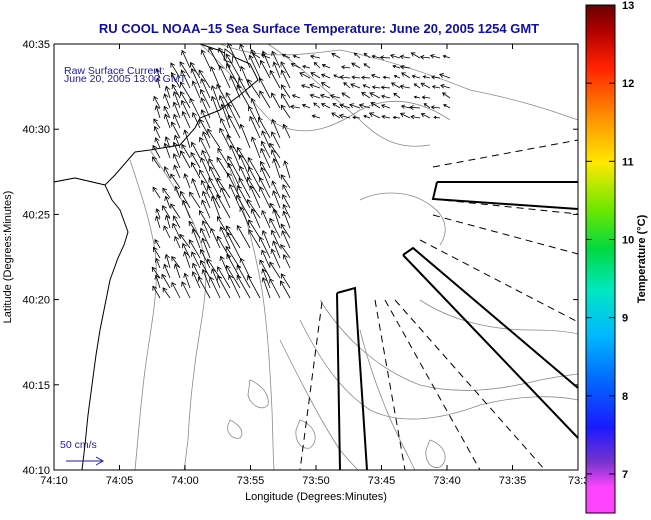 Image resolution: width=651 pixels, height=520 pixels. I want to click on x-tick-label: 73:35, so click(513, 481).